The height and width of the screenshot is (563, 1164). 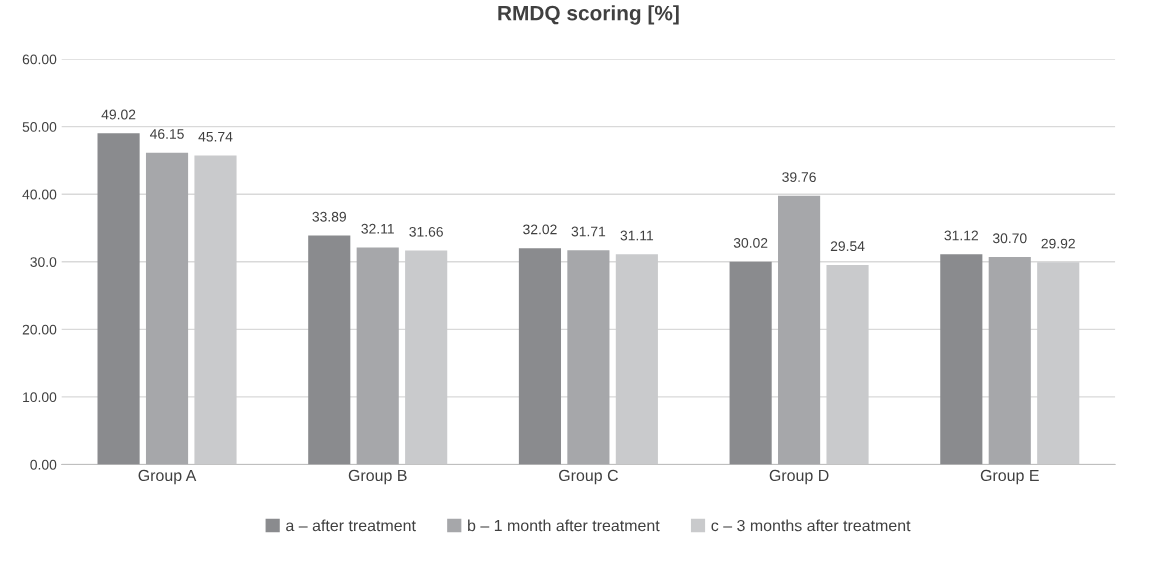 I want to click on data-label: 49.02, so click(x=118, y=114).